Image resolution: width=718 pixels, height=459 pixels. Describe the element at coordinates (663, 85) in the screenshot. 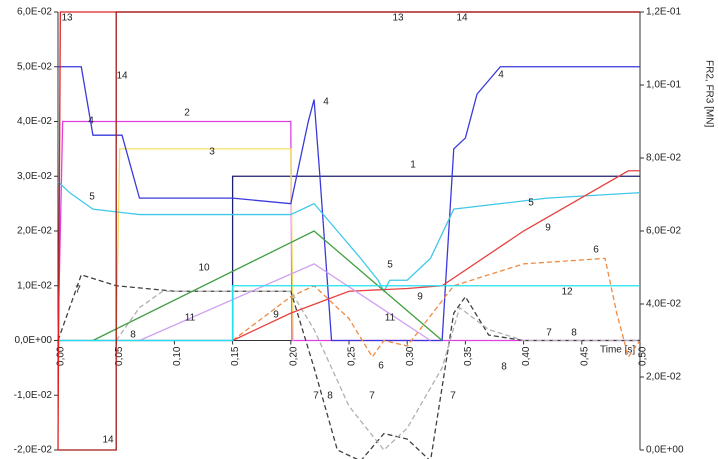

I see `y2-tick-label: 1,0E-01` at that location.